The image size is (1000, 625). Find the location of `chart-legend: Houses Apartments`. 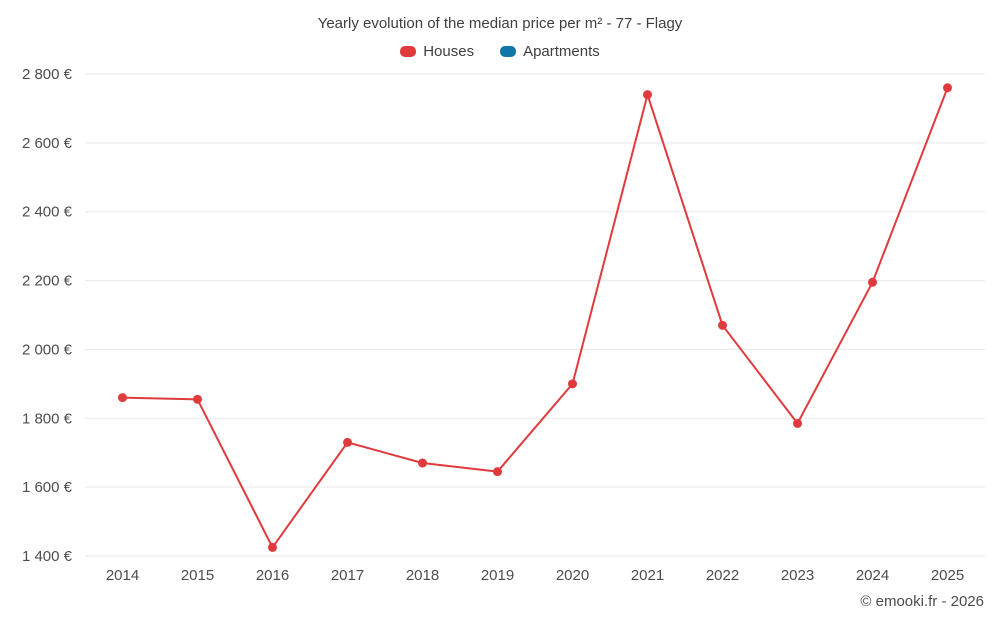

chart-legend: Houses Apartments is located at coordinates (500, 51).